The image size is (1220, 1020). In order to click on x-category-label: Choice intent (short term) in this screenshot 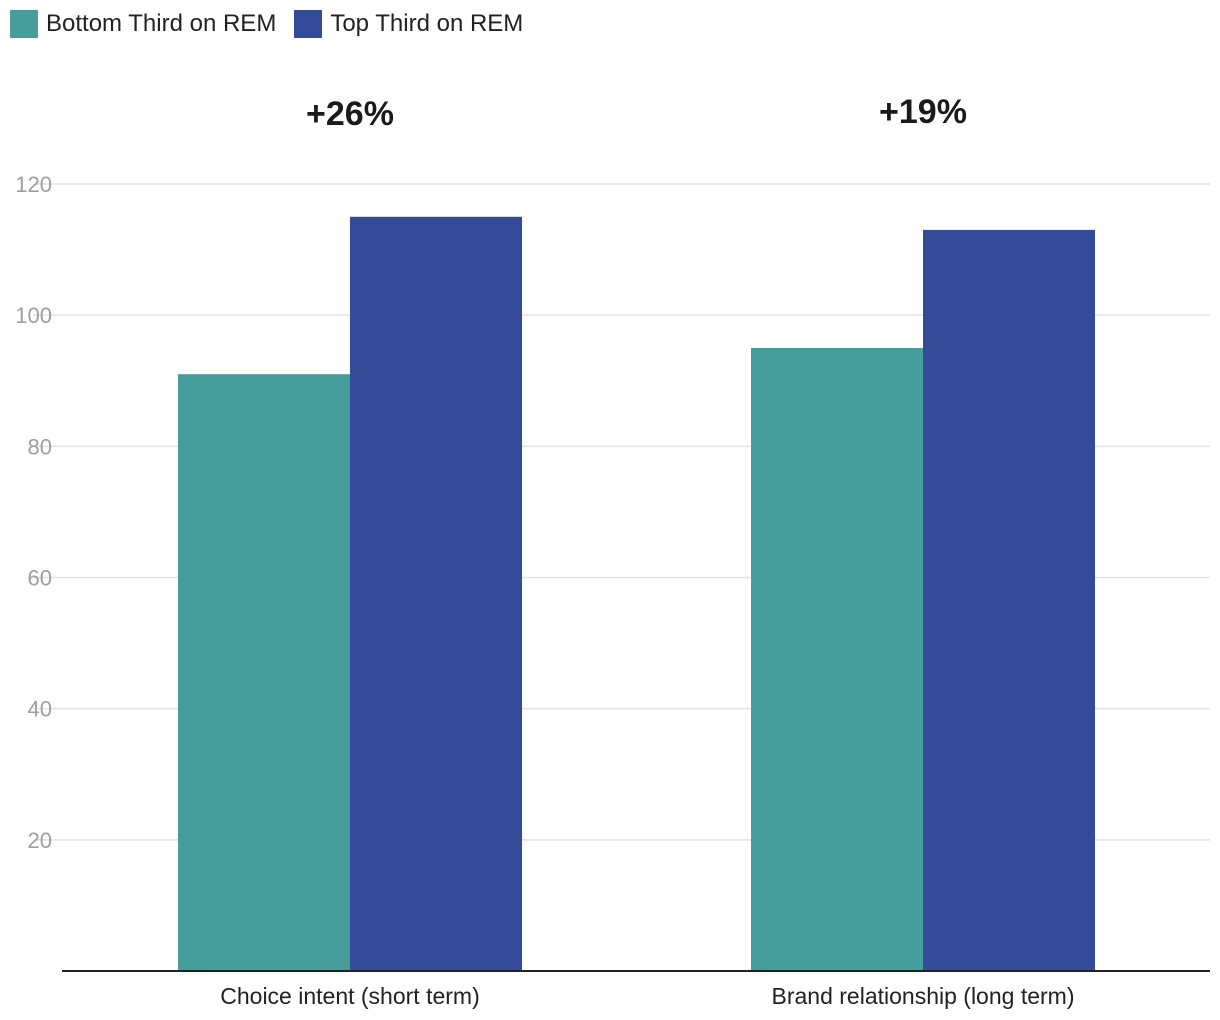, I will do `click(349, 996)`.